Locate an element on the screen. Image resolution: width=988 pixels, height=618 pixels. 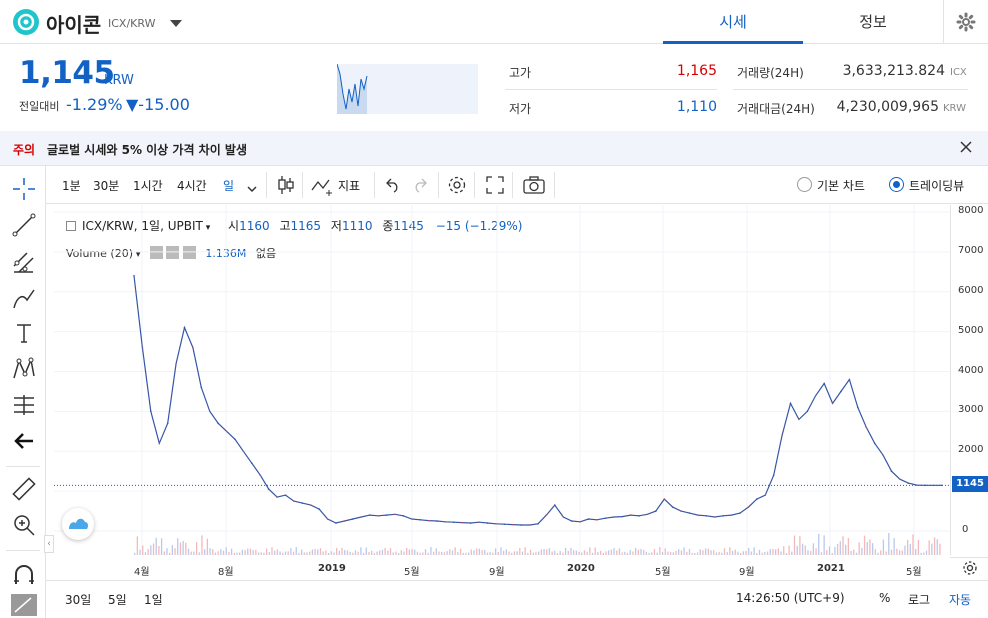
ruler-icon is located at coordinates (24, 489).